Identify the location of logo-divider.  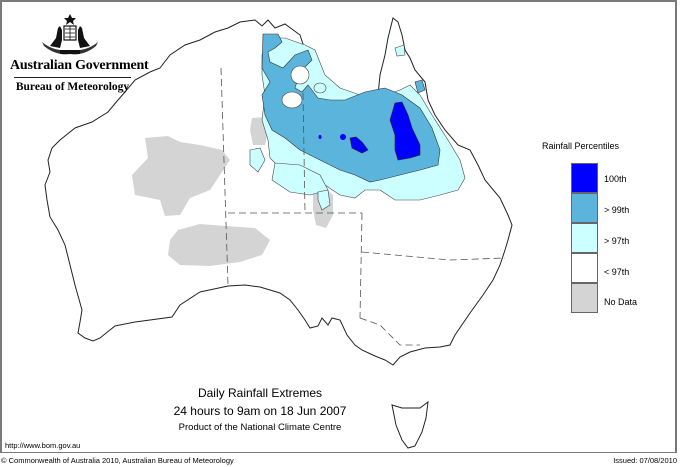
(72, 77).